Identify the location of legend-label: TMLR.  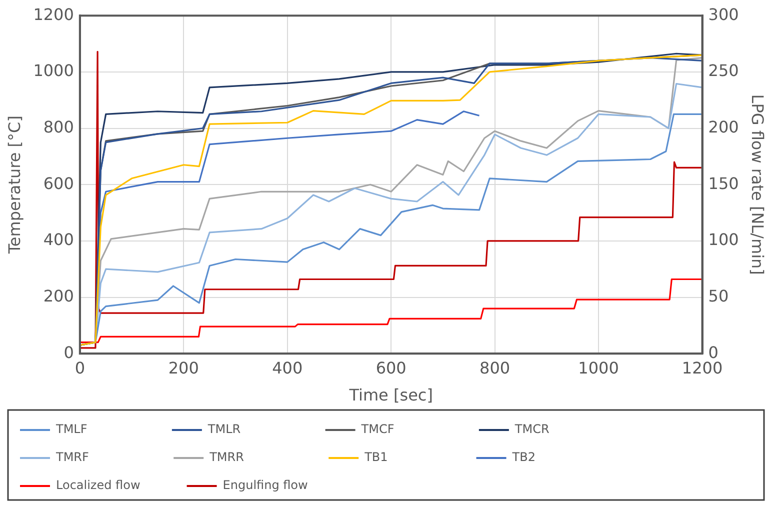
(258, 429).